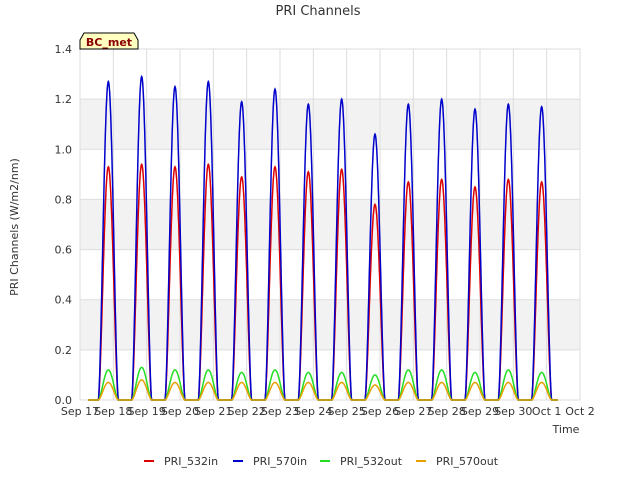 Image resolution: width=640 pixels, height=480 pixels. Describe the element at coordinates (113, 411) in the screenshot. I see `x-tick-label: Sep 18` at that location.